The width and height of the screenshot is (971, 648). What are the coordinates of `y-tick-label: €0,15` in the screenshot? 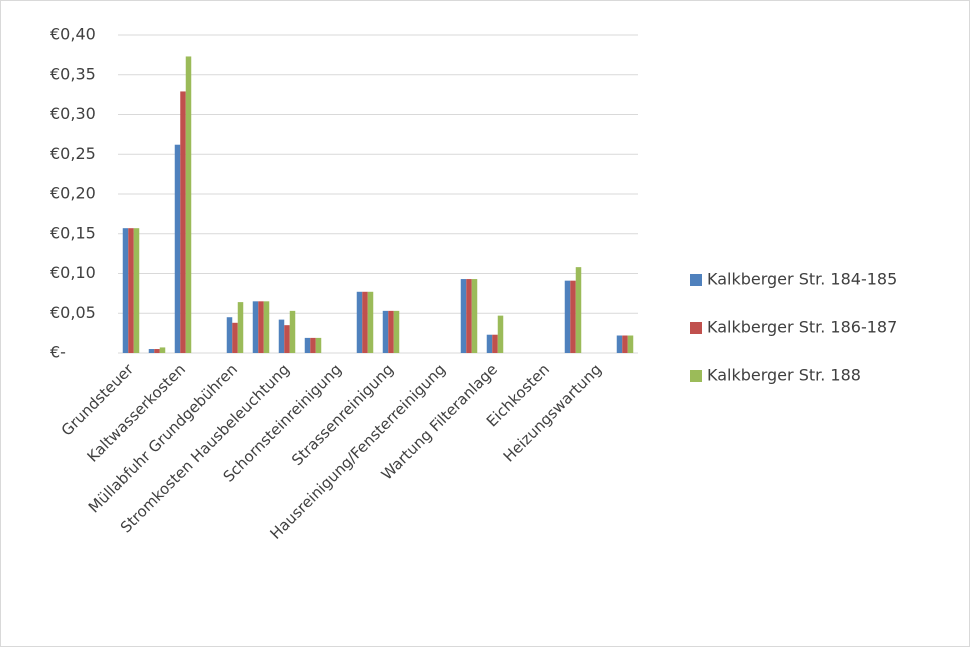 It's located at (73, 232).